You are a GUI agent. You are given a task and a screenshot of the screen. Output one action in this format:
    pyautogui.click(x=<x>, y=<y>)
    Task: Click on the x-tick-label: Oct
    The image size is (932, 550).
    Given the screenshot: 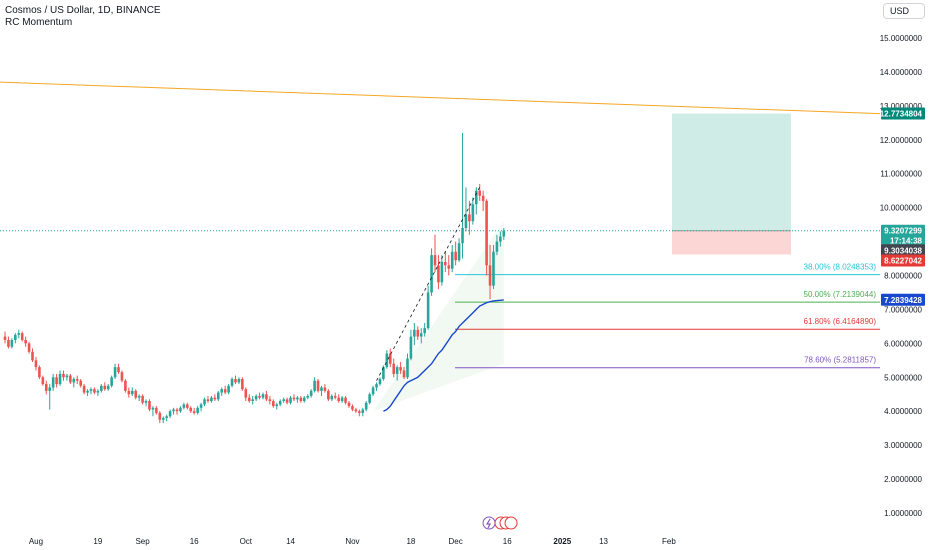 What is the action you would take?
    pyautogui.click(x=246, y=541)
    